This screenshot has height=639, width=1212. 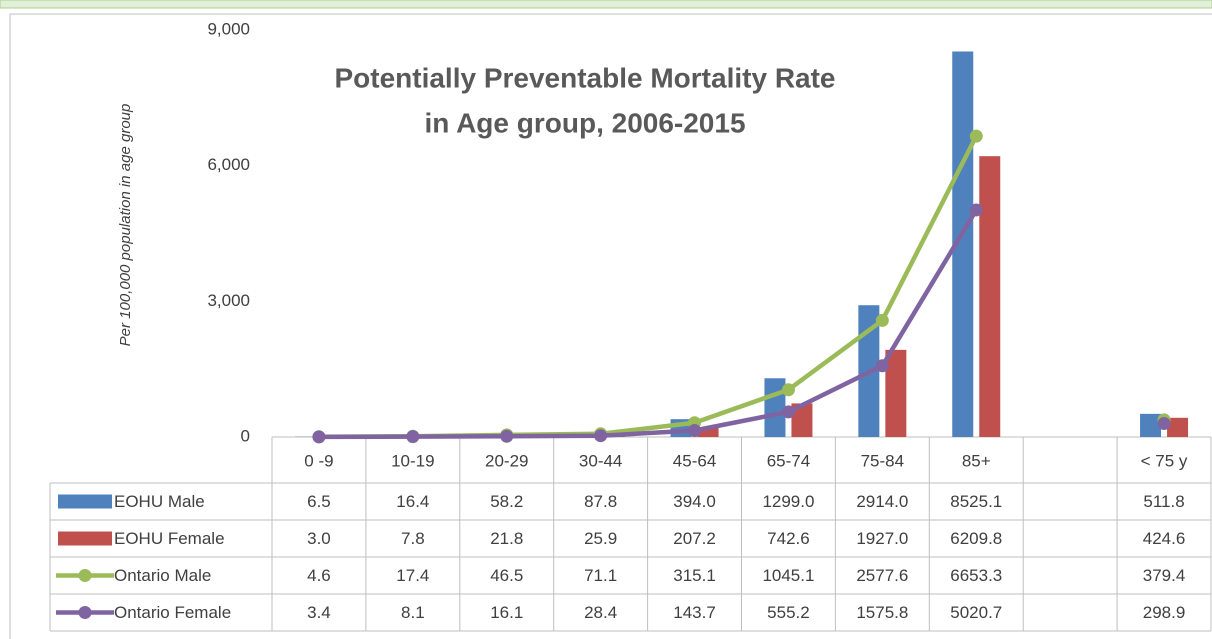 I want to click on table-cell: 25.9, so click(x=600, y=538).